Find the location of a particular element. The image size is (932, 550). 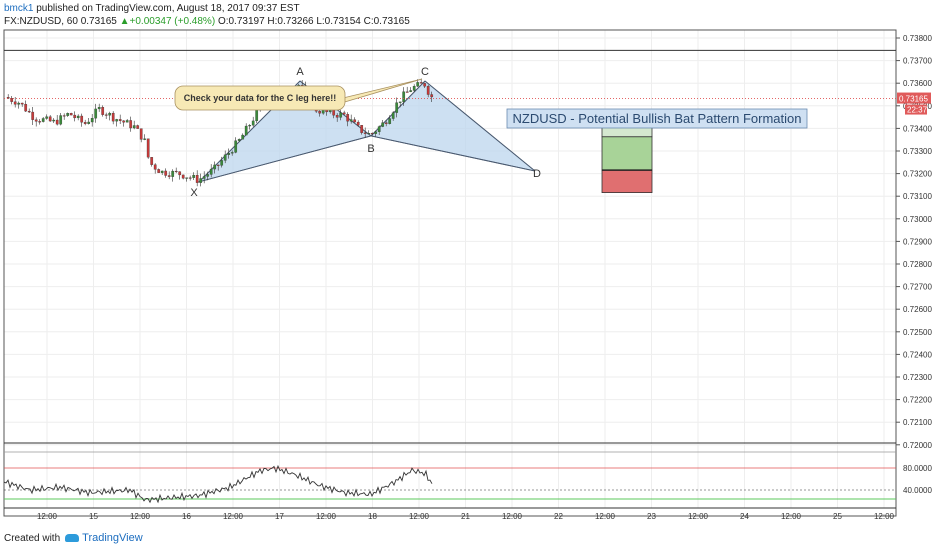

time-tick-label: 25 is located at coordinates (837, 516).